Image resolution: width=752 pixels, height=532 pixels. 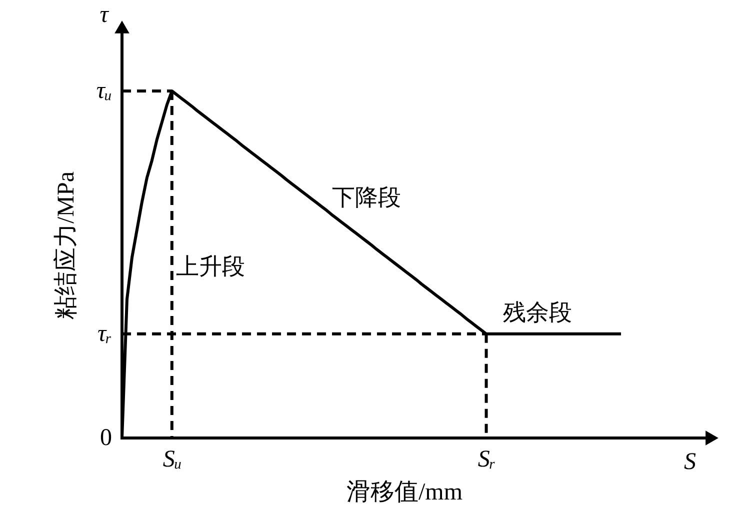 What do you see at coordinates (366, 197) in the screenshot?
I see `annotation: 下降段` at bounding box center [366, 197].